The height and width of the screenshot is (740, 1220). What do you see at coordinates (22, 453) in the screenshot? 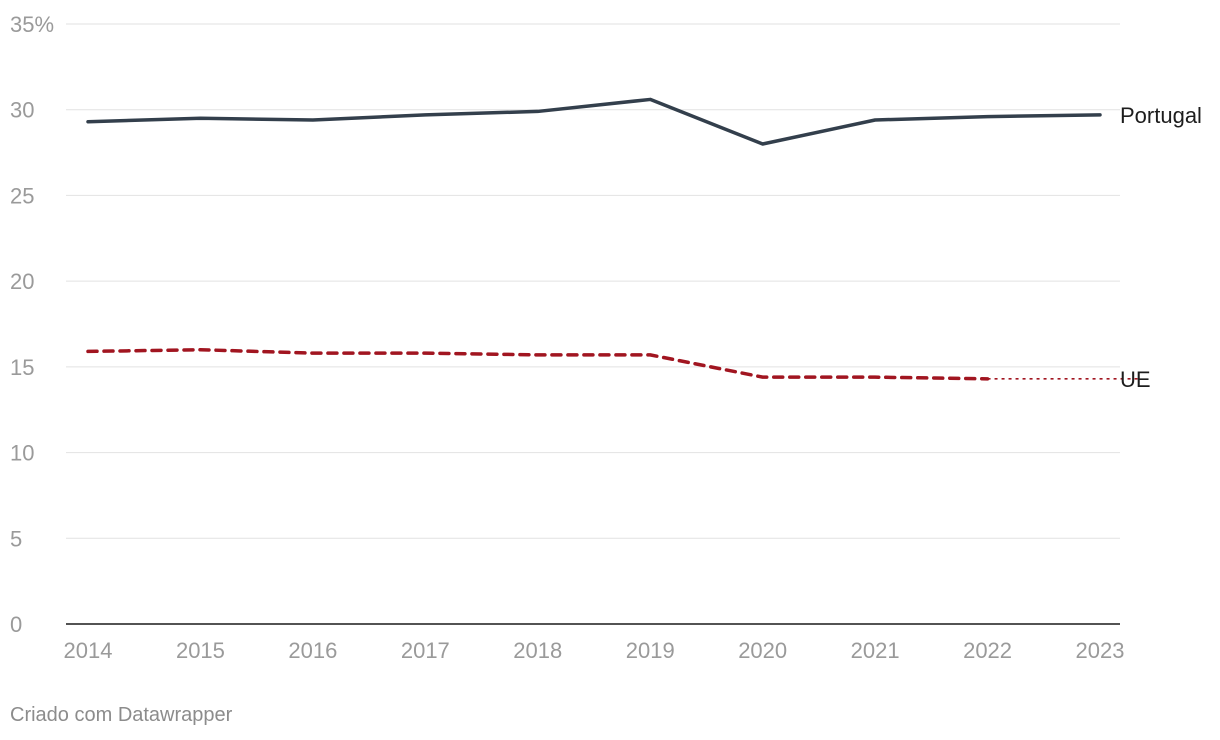
I see `y-tick-label: 10` at bounding box center [22, 453].